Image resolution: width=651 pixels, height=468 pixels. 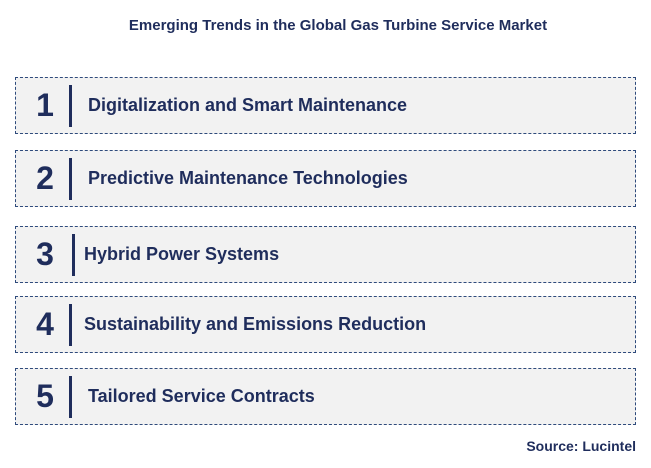 What do you see at coordinates (45, 178) in the screenshot?
I see `trend-number: 2` at bounding box center [45, 178].